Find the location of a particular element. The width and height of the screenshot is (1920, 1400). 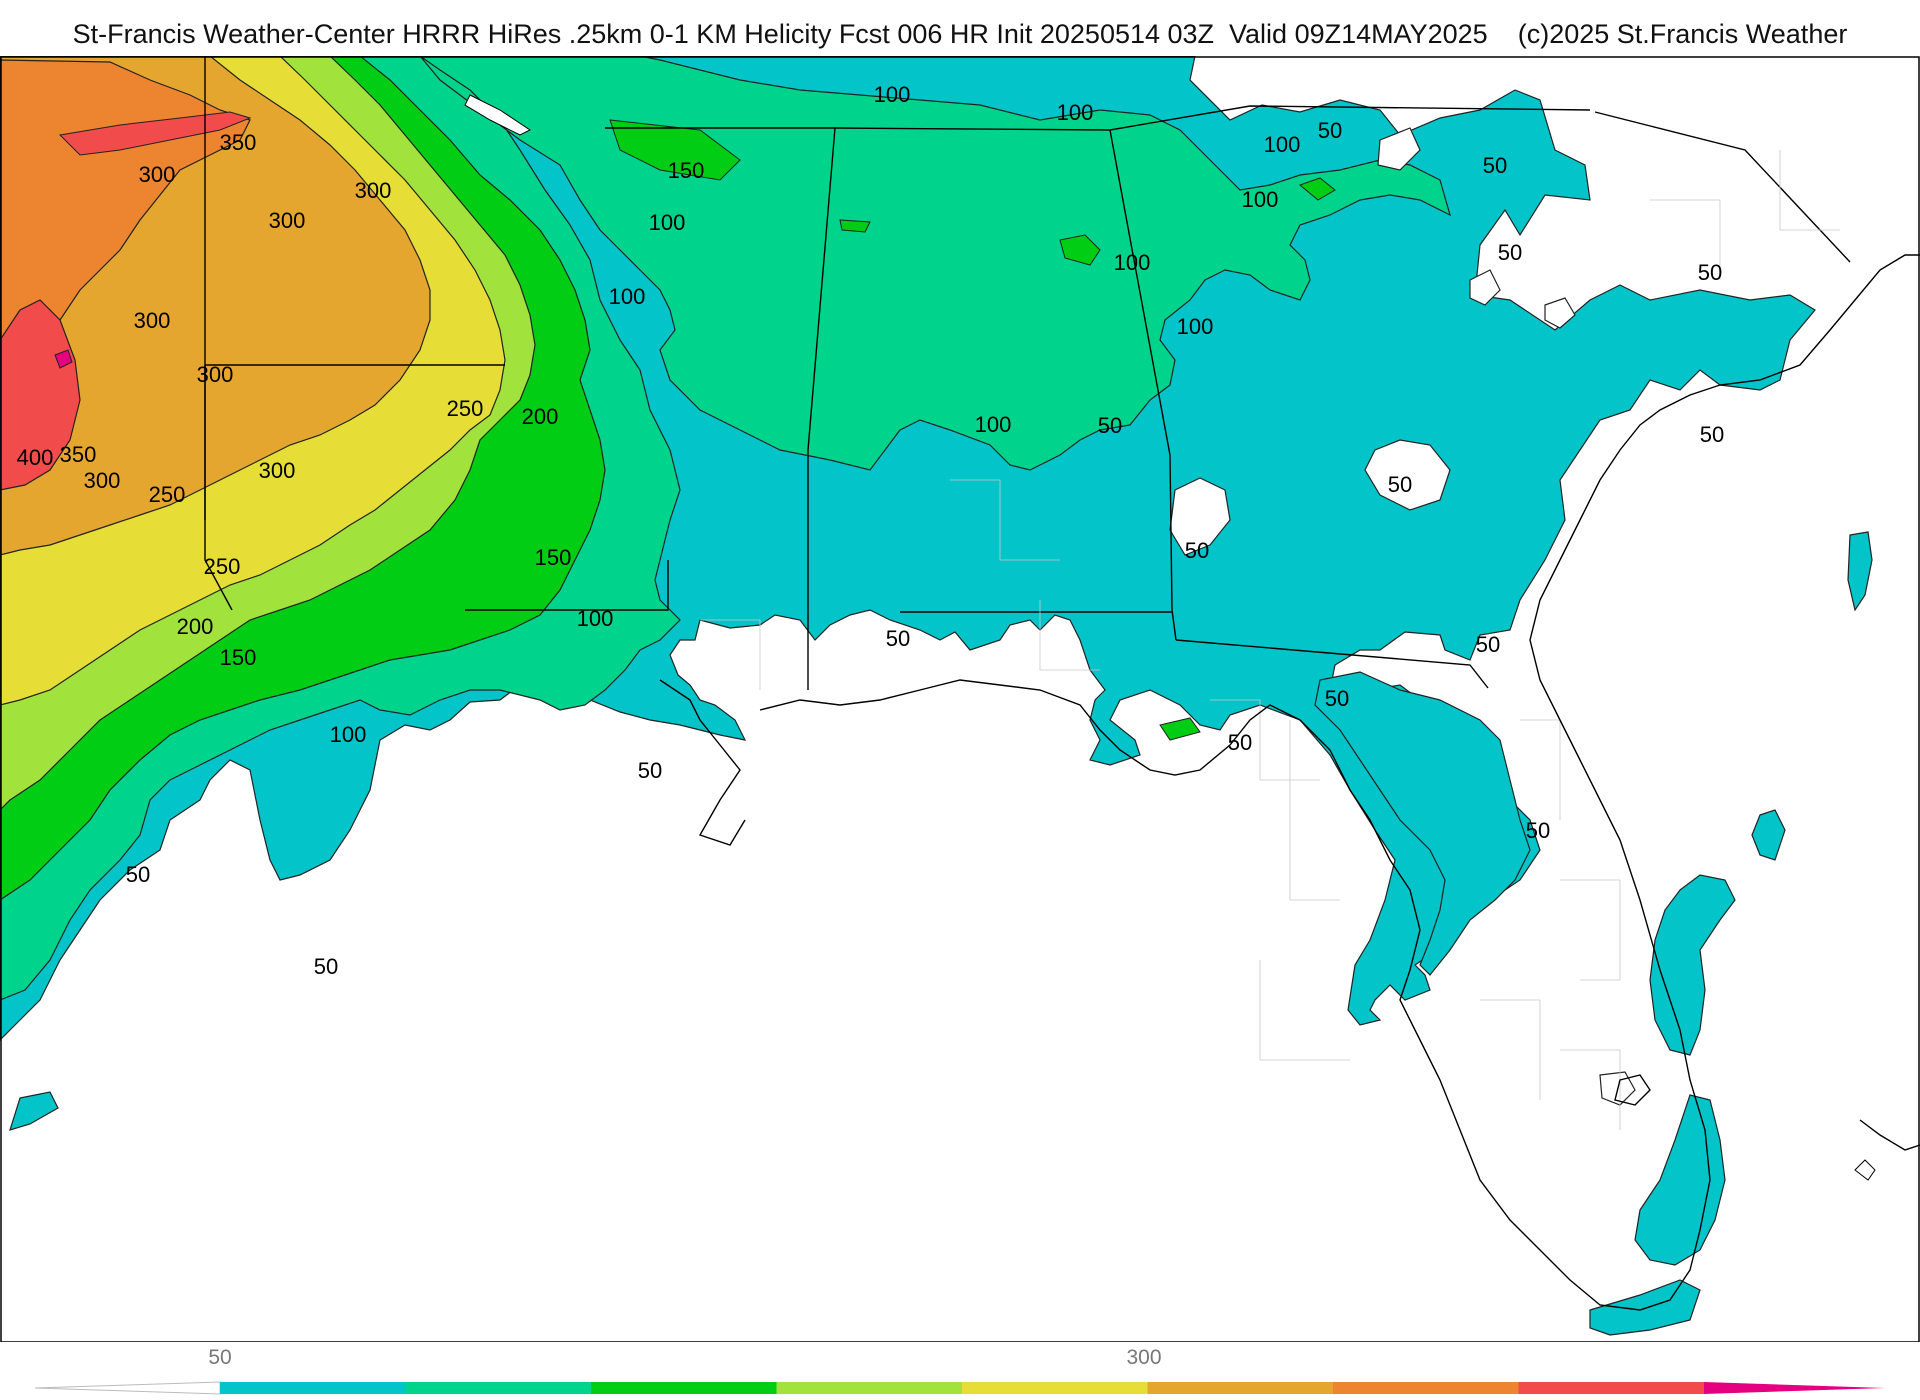

fl-cell-south is located at coordinates (1680, 1180).